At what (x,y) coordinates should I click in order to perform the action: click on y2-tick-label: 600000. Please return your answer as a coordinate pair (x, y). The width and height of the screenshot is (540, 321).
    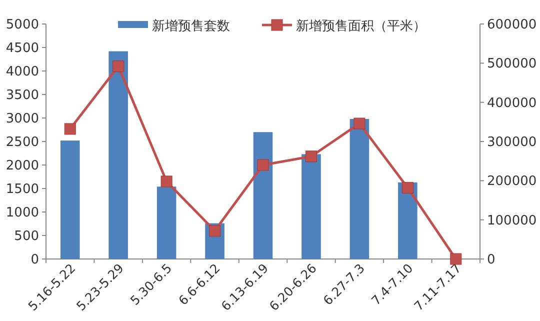
    Looking at the image, I should click on (512, 25).